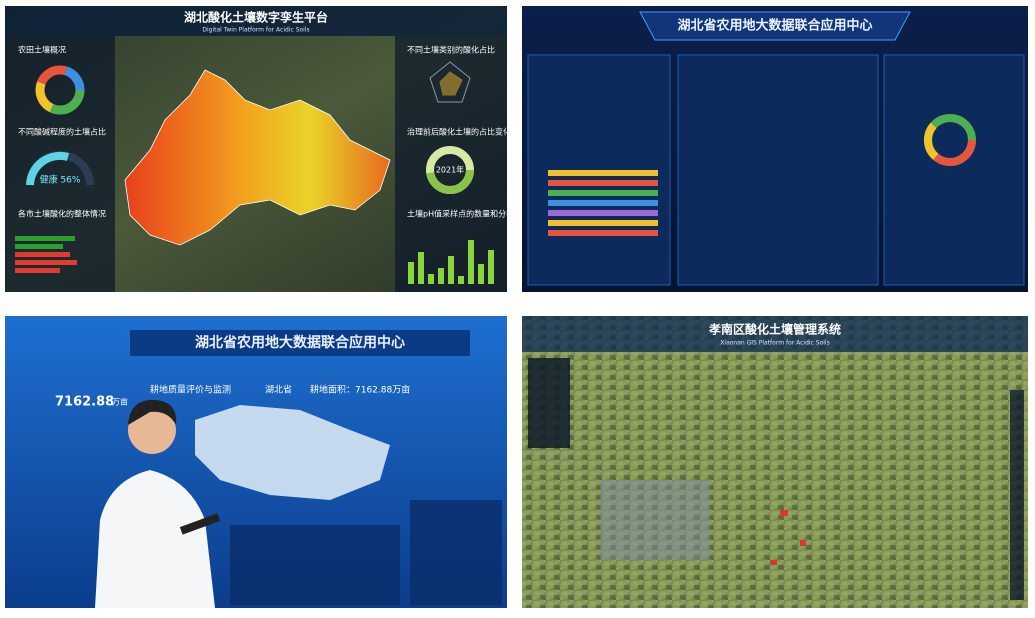 This screenshot has height=618, width=1035. I want to click on legend-bar, so click(1017, 495).